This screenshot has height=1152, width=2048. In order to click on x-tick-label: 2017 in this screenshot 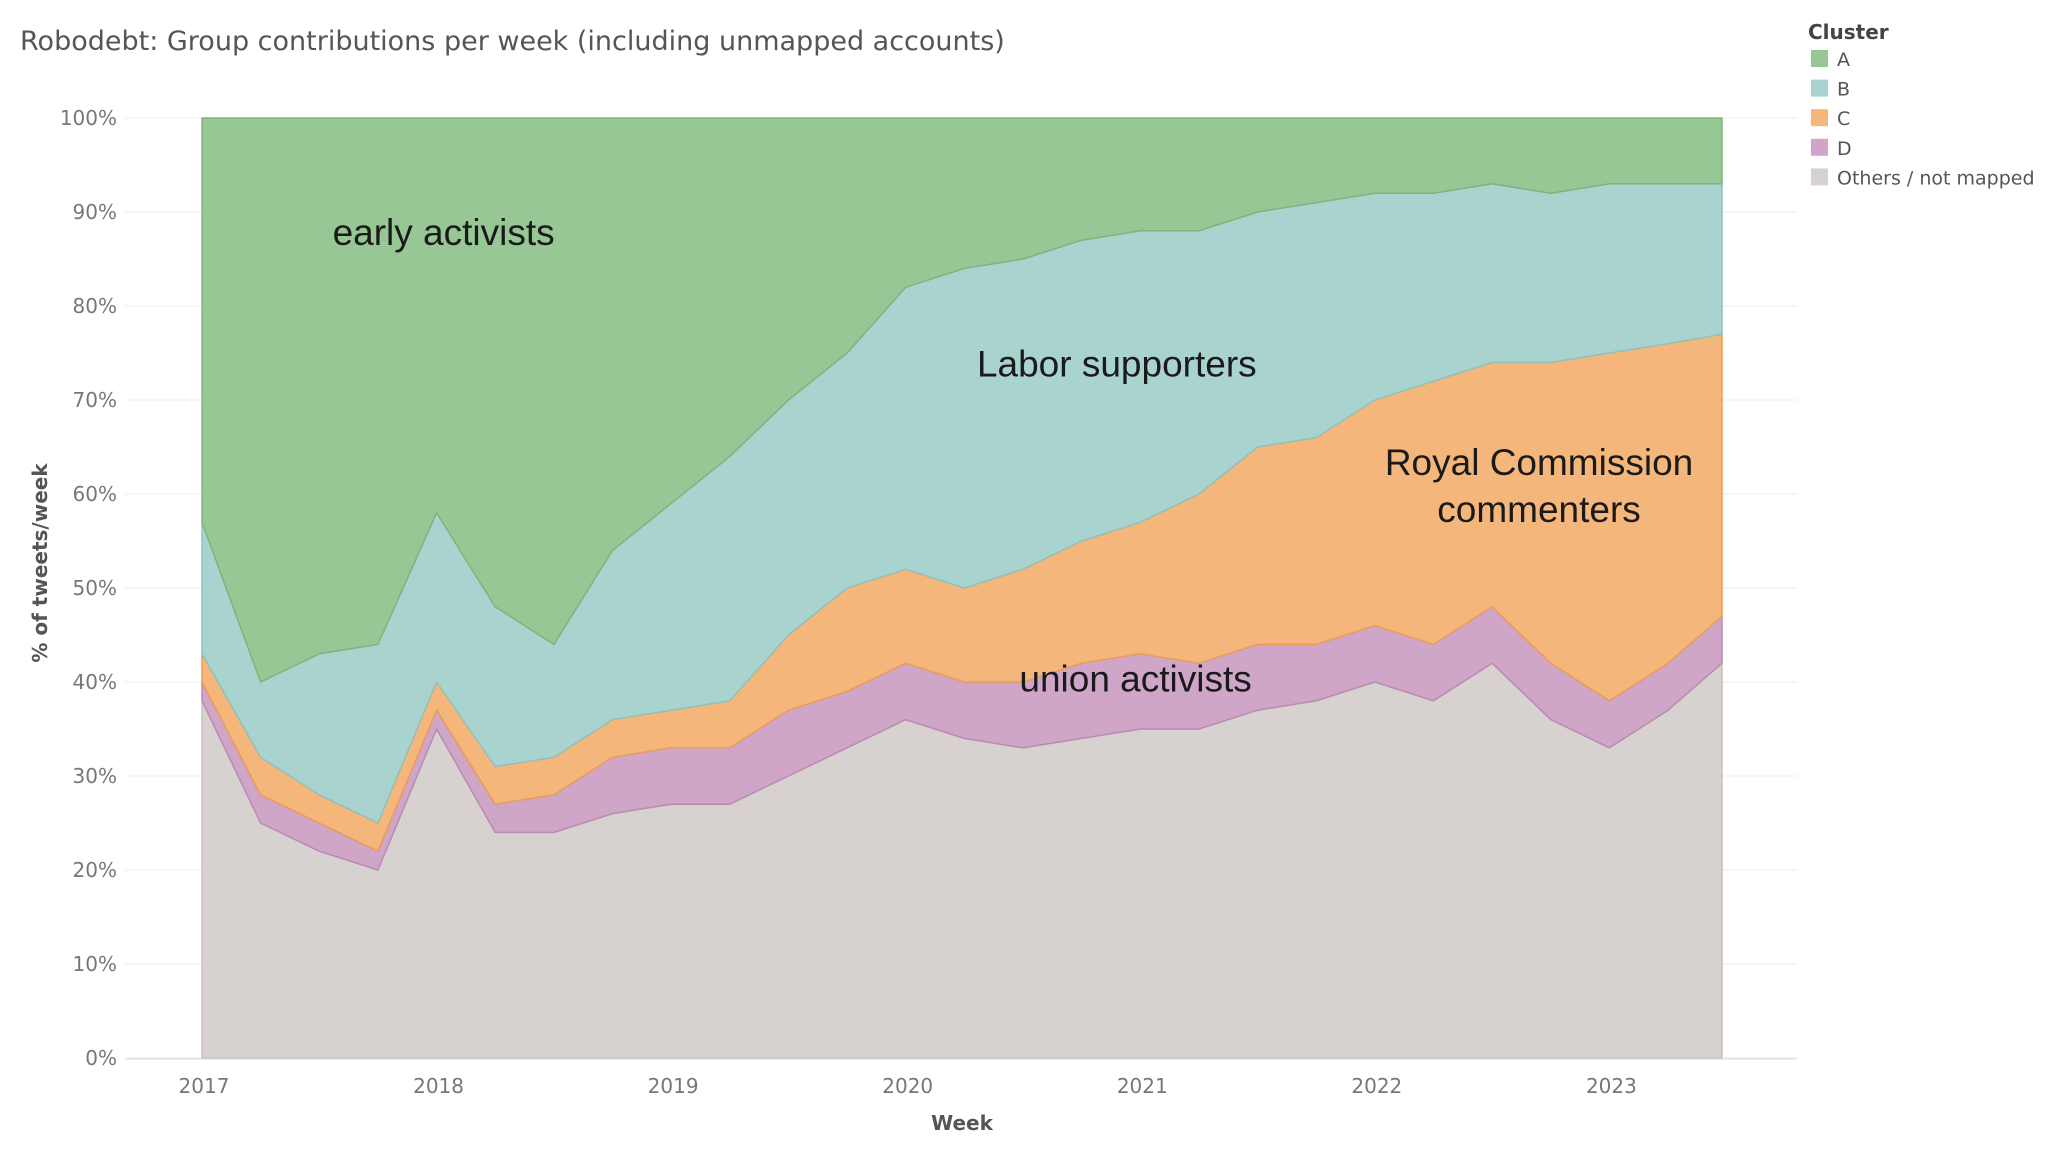, I will do `click(204, 1086)`.